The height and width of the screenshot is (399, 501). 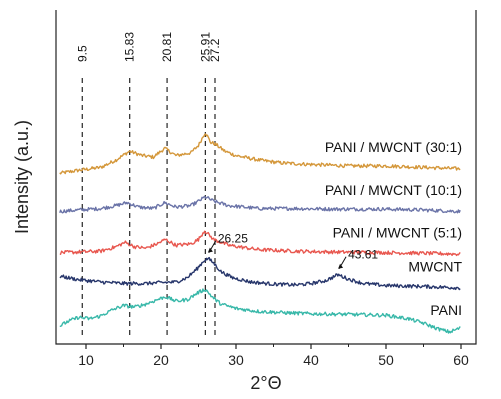 What do you see at coordinates (82, 53) in the screenshot?
I see `reference-peak-label: 9.5` at bounding box center [82, 53].